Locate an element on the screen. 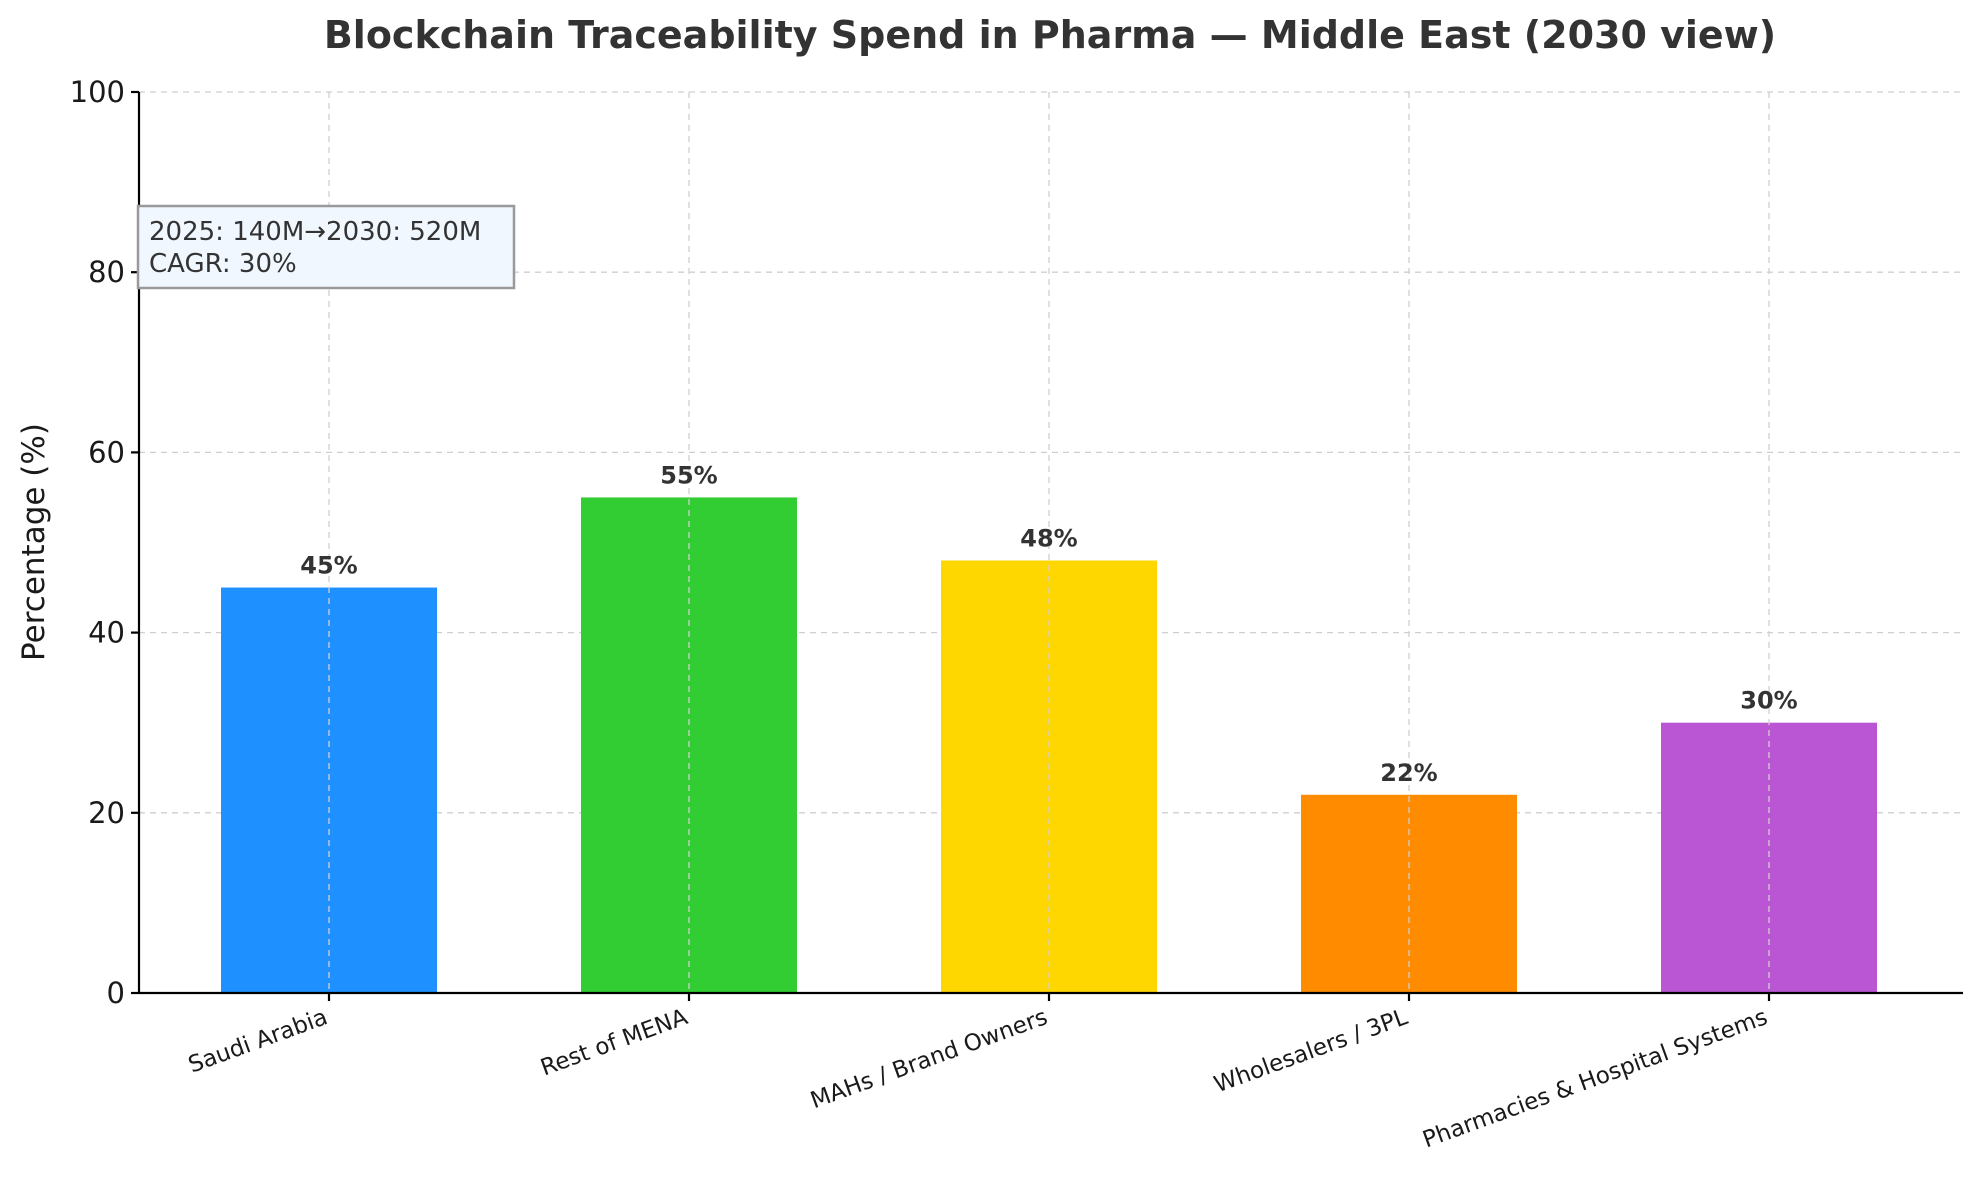 This screenshot has width=1979, height=1180. y-tick-label: 40 is located at coordinates (106, 633).